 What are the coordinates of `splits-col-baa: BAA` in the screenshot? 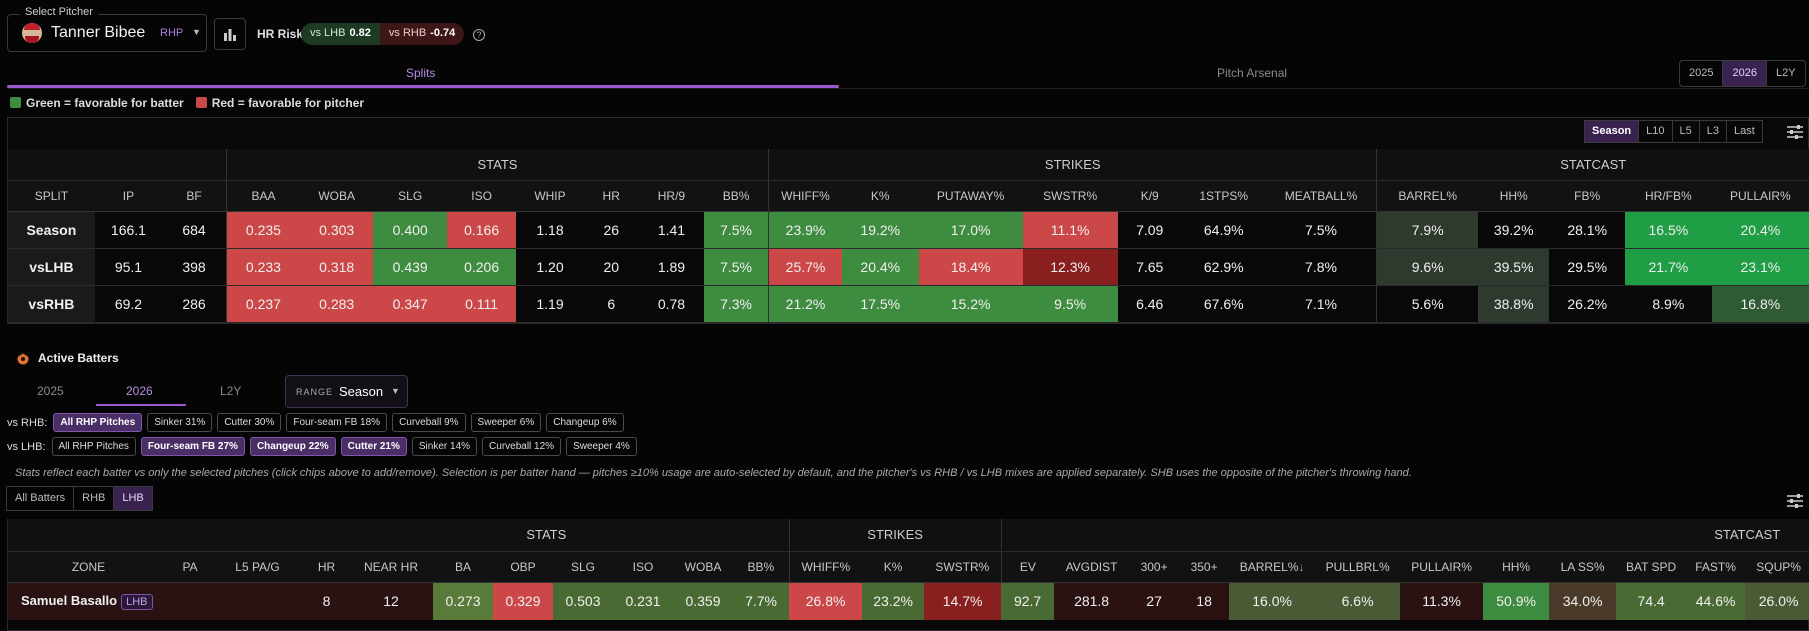 It's located at (262, 196).